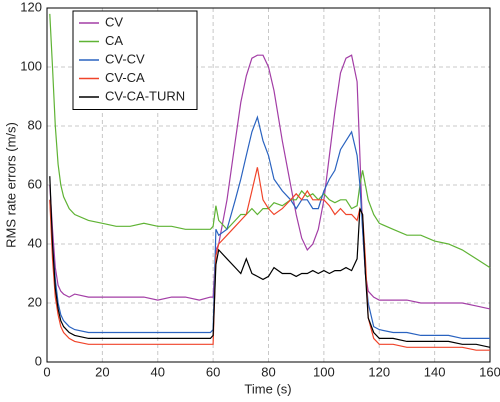  Describe the element at coordinates (46, 371) in the screenshot. I see `x-tick-label: 0` at that location.